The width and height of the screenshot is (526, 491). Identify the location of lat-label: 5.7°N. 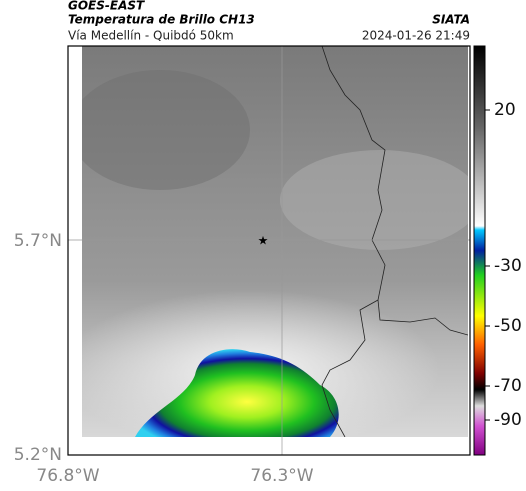
(38, 241).